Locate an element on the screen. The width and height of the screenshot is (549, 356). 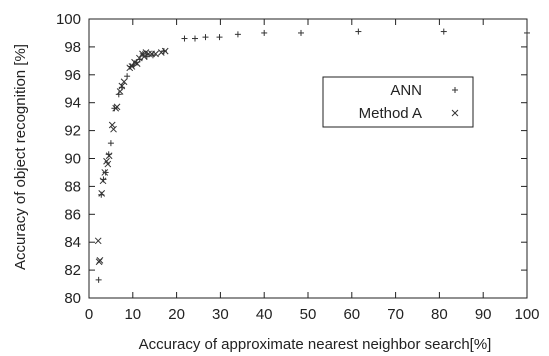
x-tick-label: 40 is located at coordinates (264, 314).